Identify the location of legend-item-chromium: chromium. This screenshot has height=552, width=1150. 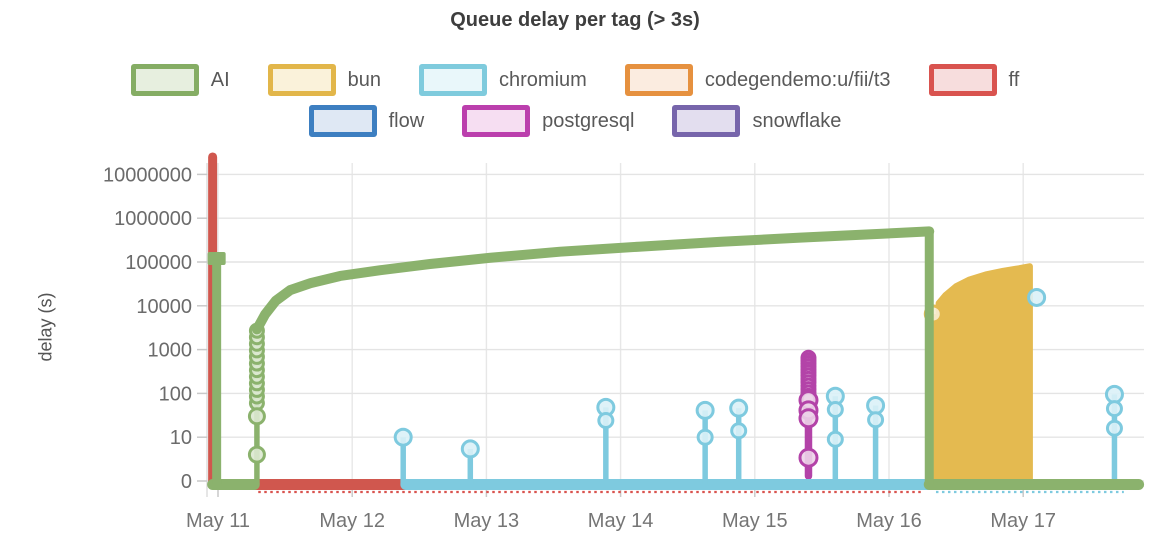
(503, 80).